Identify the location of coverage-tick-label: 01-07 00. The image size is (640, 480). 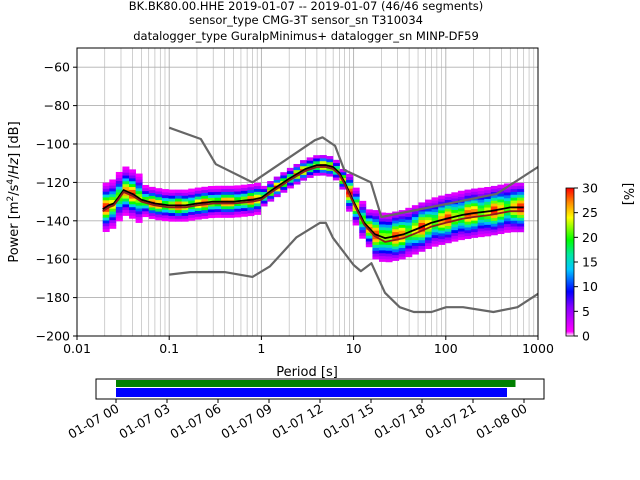
(93, 421).